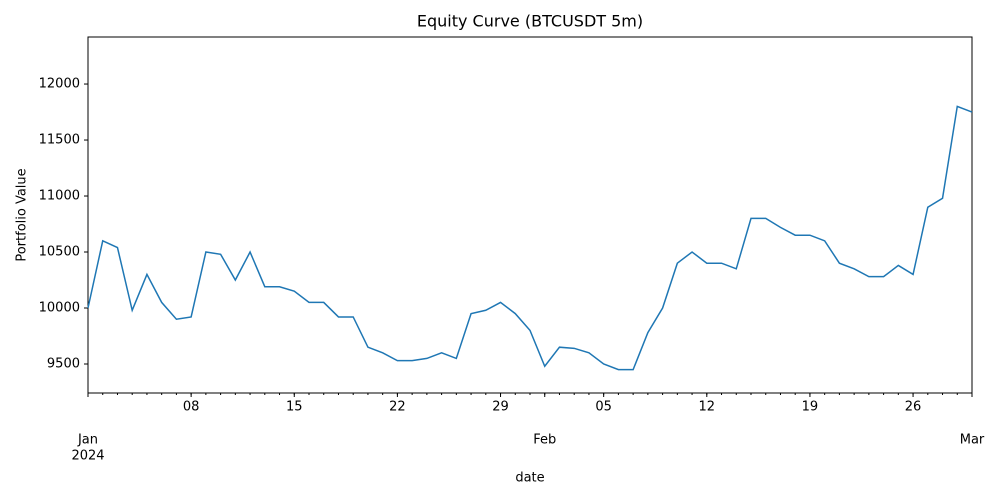 This screenshot has height=500, width=1000. What do you see at coordinates (544, 440) in the screenshot?
I see `x-tick-label: Feb` at bounding box center [544, 440].